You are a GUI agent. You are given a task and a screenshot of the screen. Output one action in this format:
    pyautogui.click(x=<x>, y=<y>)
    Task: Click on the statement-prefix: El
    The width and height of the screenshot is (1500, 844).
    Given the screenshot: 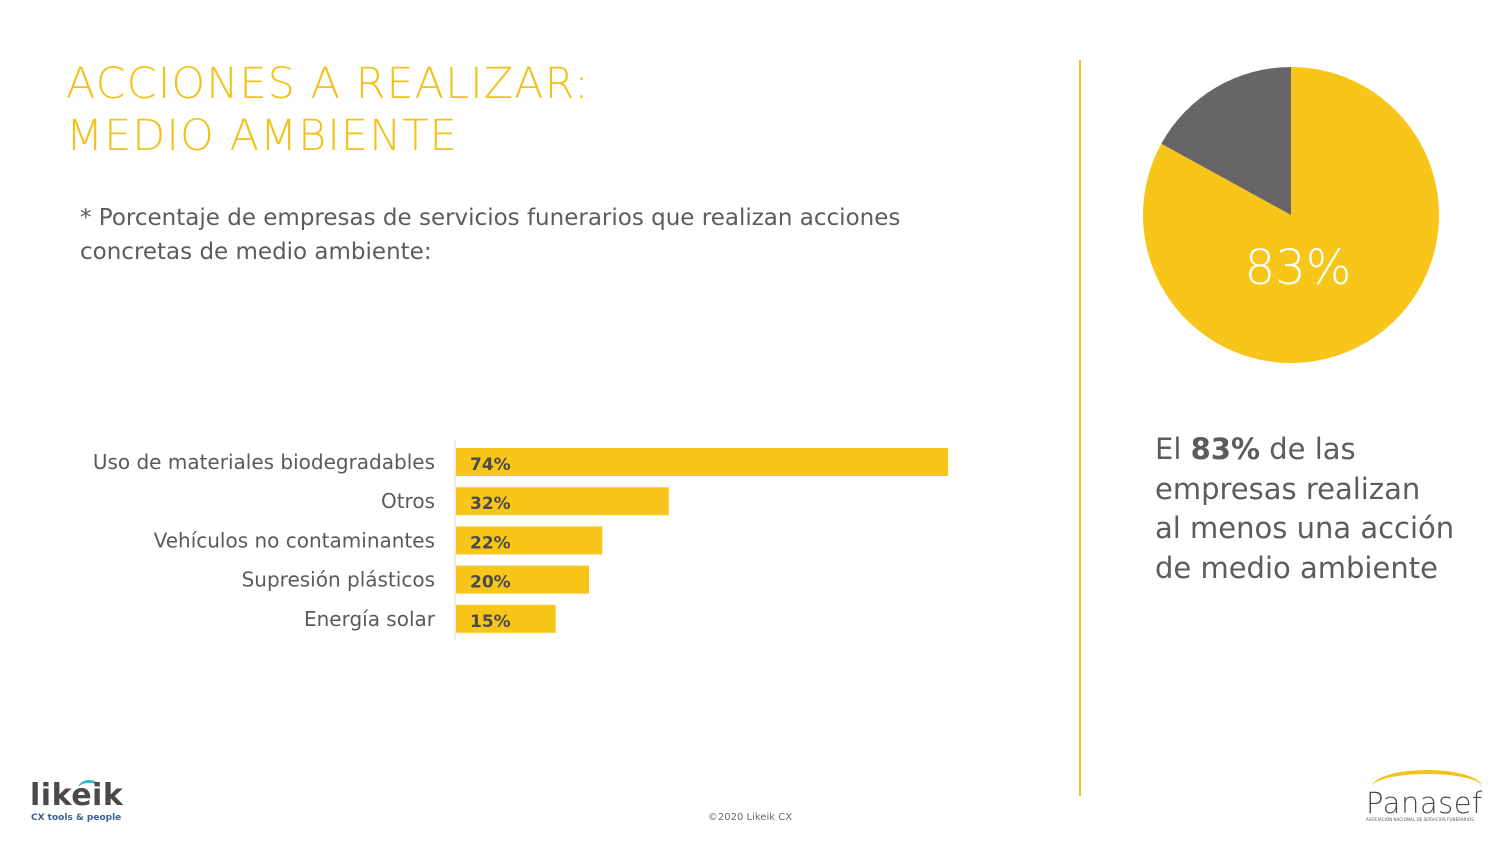 What is the action you would take?
    pyautogui.click(x=1173, y=449)
    